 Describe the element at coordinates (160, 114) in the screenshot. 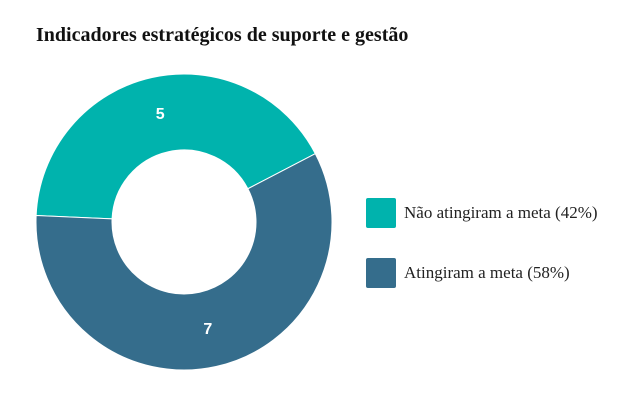

I see `slice-value-label-0: 5` at that location.